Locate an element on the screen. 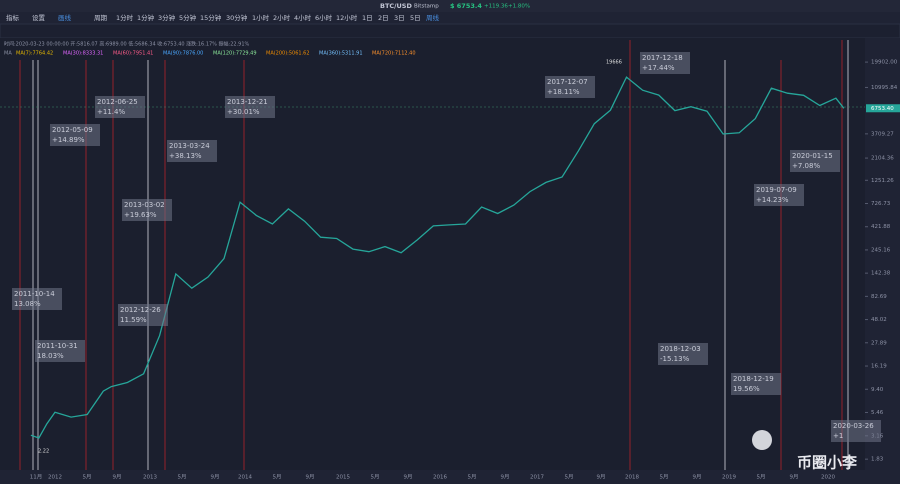  y-tick-label: 142.38 is located at coordinates (881, 274).